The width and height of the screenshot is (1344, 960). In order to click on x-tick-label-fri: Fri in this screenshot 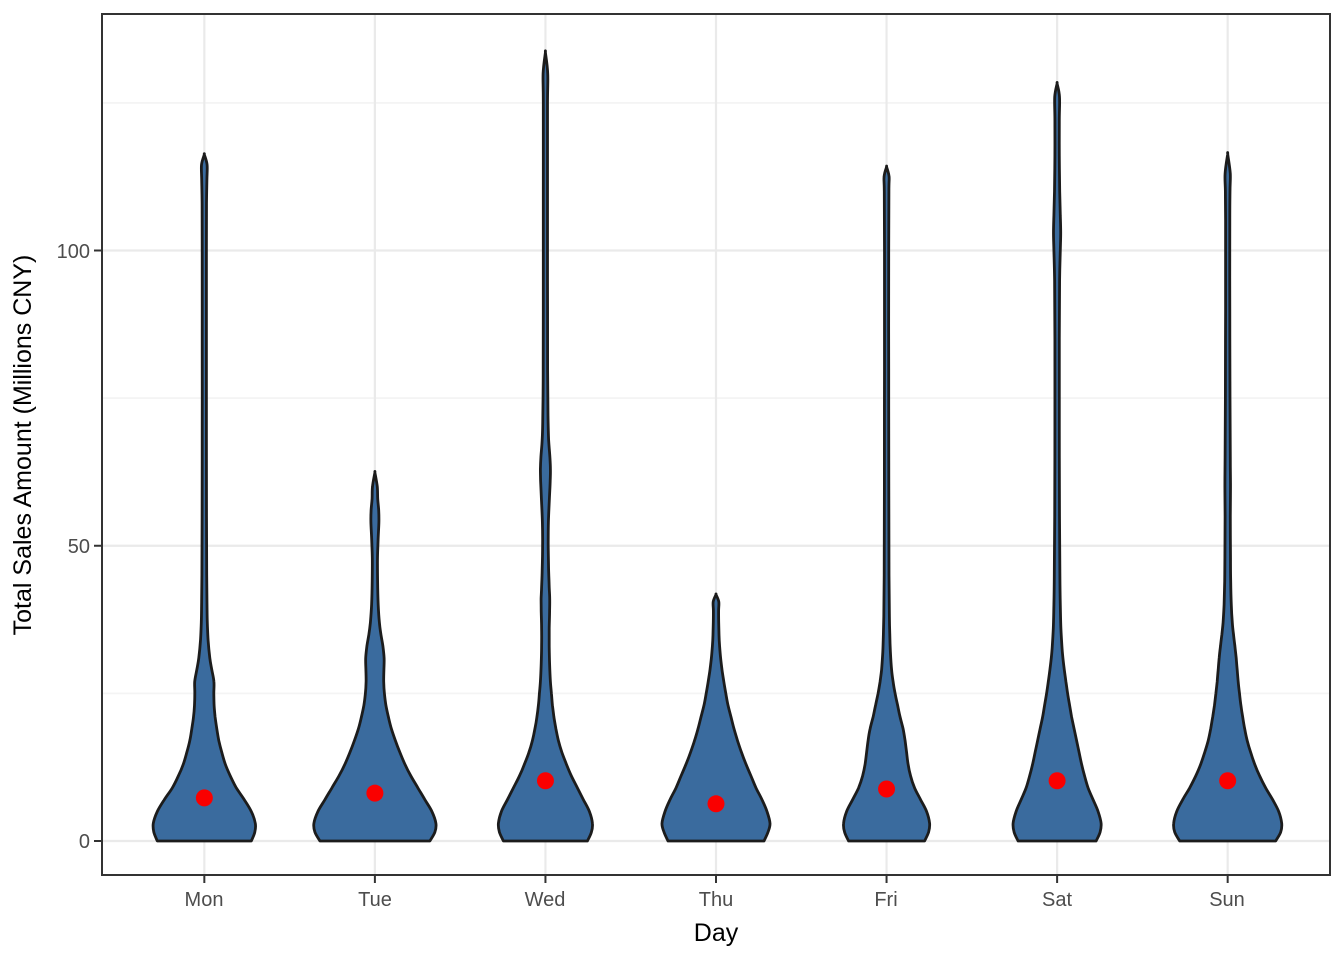, I will do `click(885, 900)`.